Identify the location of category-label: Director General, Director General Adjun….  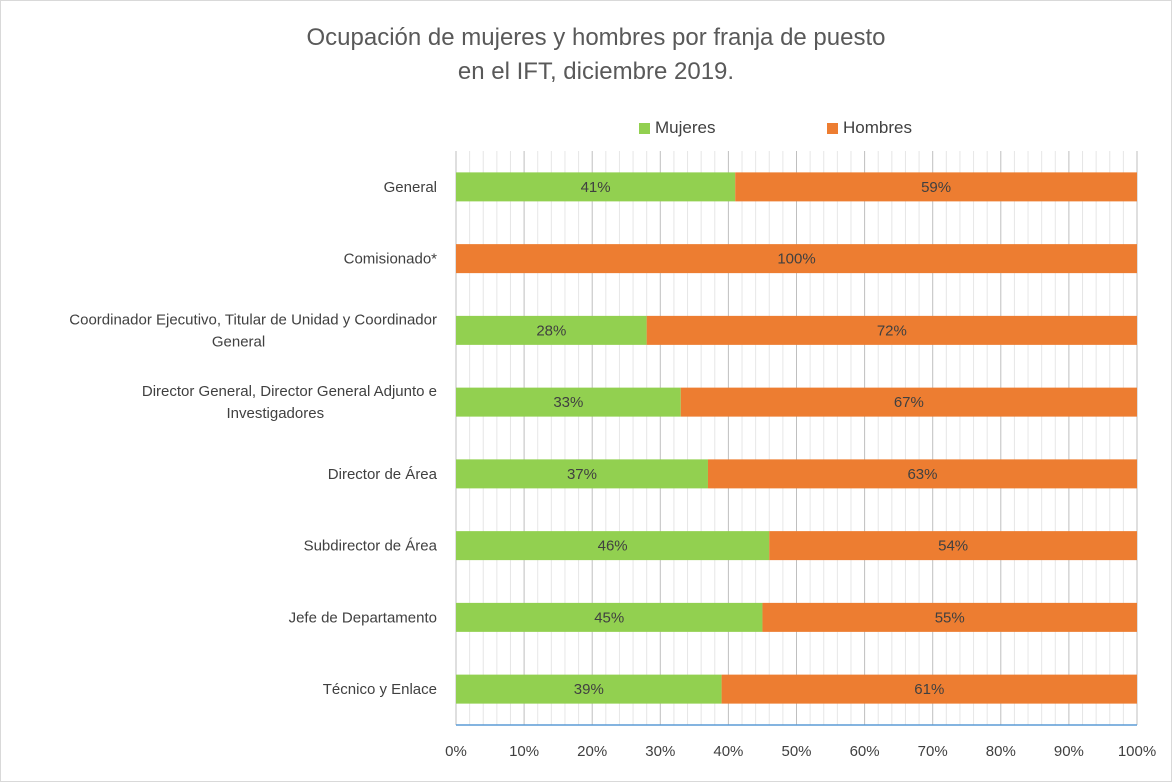
(289, 402).